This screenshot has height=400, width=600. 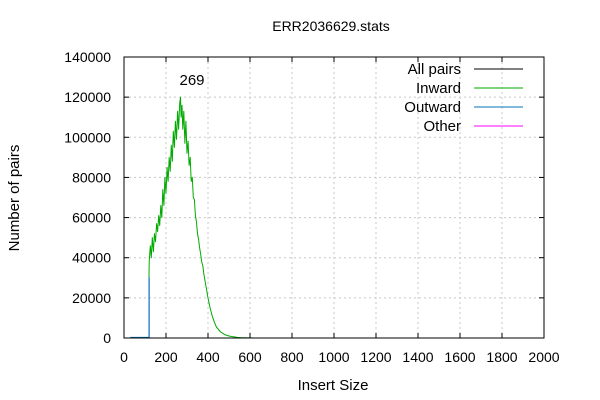 What do you see at coordinates (91, 177) in the screenshot?
I see `y-tick-label: 80000` at bounding box center [91, 177].